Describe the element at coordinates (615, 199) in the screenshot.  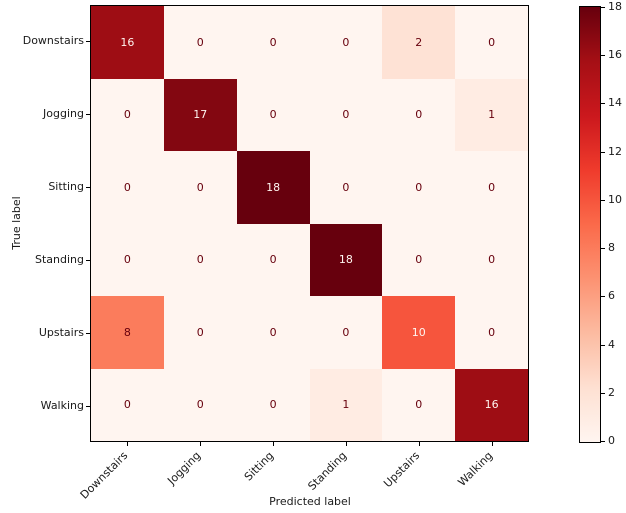
I see `colorbar-tick-label: 10` at that location.